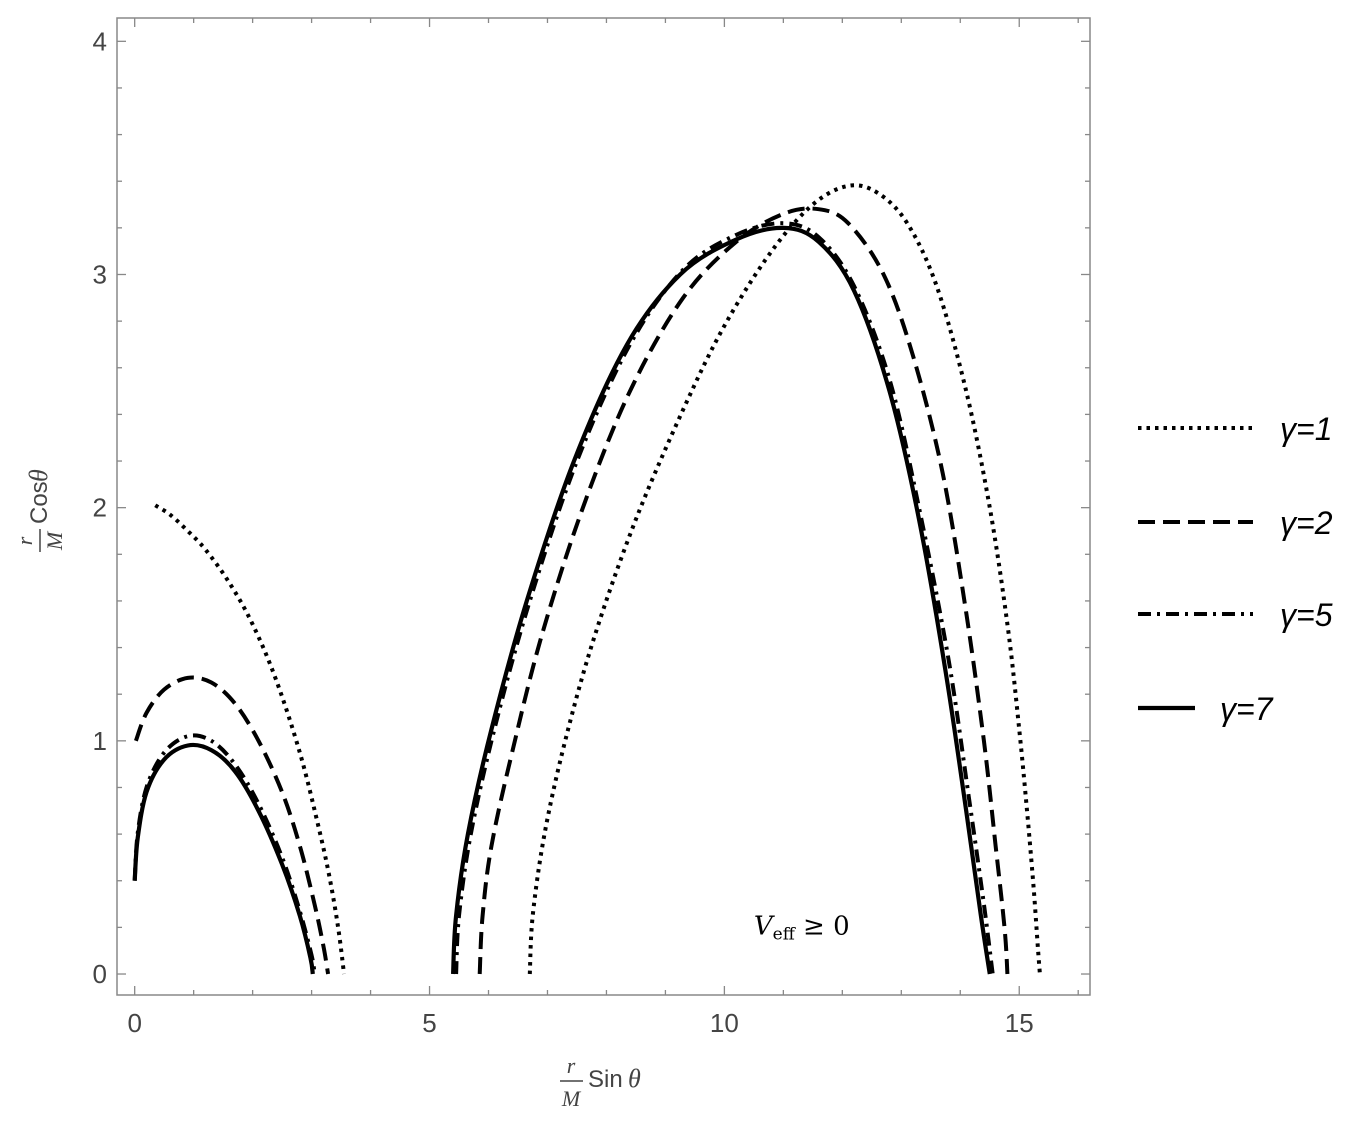 Image resolution: width=1372 pixels, height=1132 pixels. I want to click on x-label-numerator: r, so click(571, 1065).